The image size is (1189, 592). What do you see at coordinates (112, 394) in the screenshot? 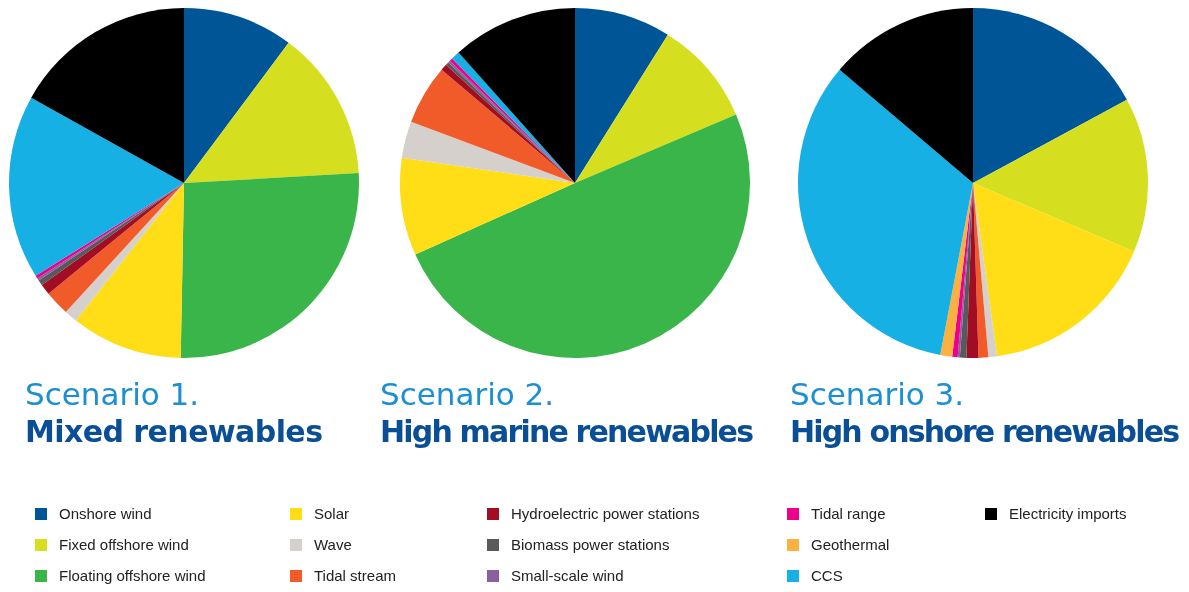
I see `text: Scenario 1.` at bounding box center [112, 394].